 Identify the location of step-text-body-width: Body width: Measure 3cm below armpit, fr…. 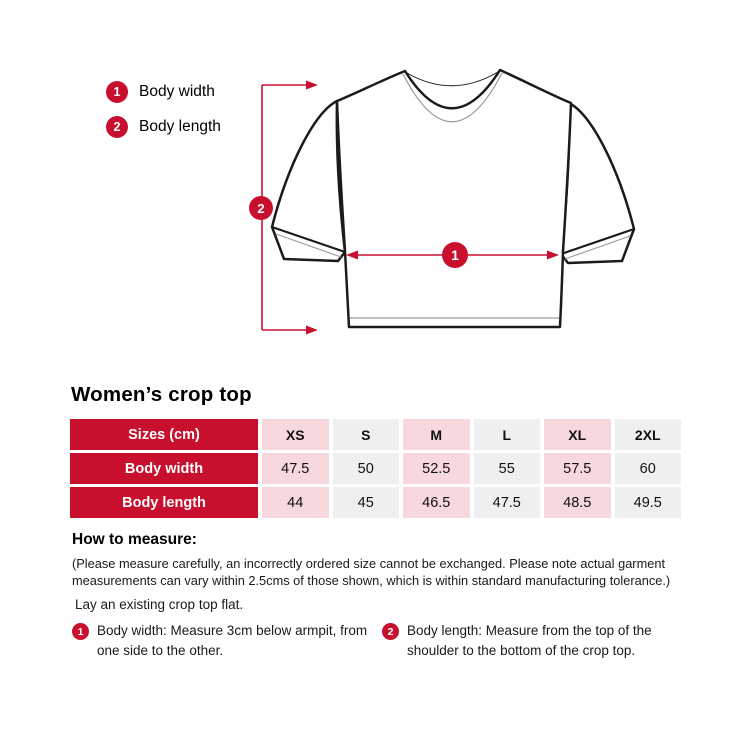
(232, 640).